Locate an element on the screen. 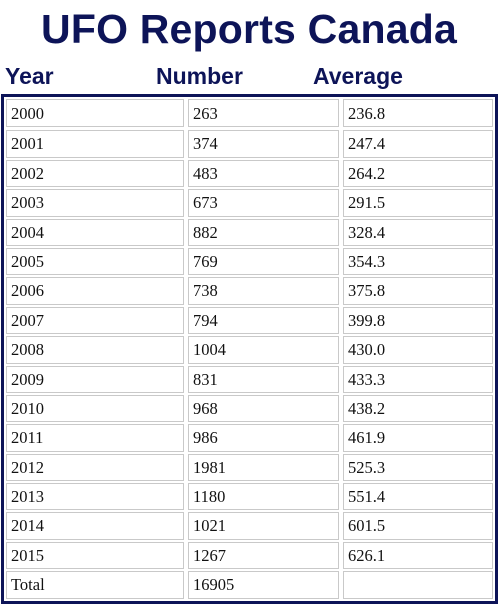  table-row: 2011 986 461.9 is located at coordinates (249, 437).